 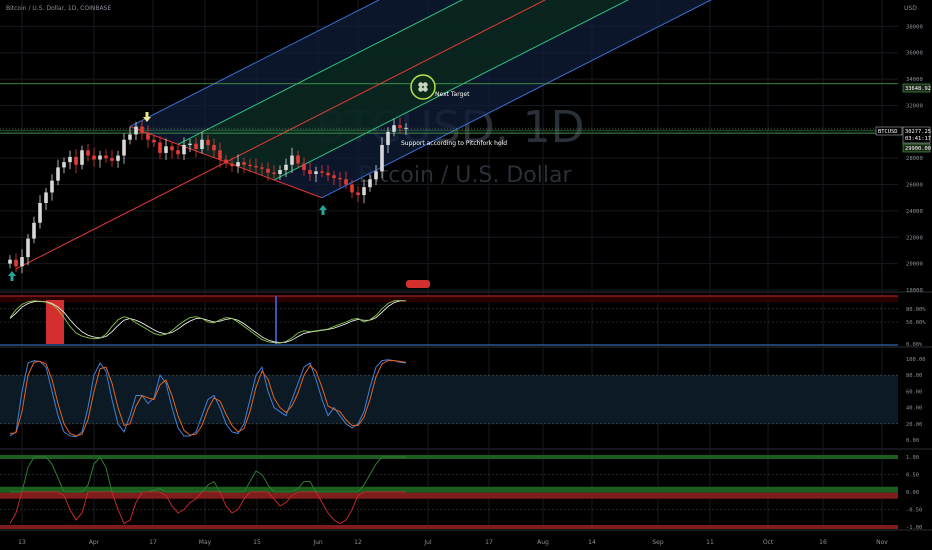 I want to click on osc1-overbought-band, so click(x=449, y=299).